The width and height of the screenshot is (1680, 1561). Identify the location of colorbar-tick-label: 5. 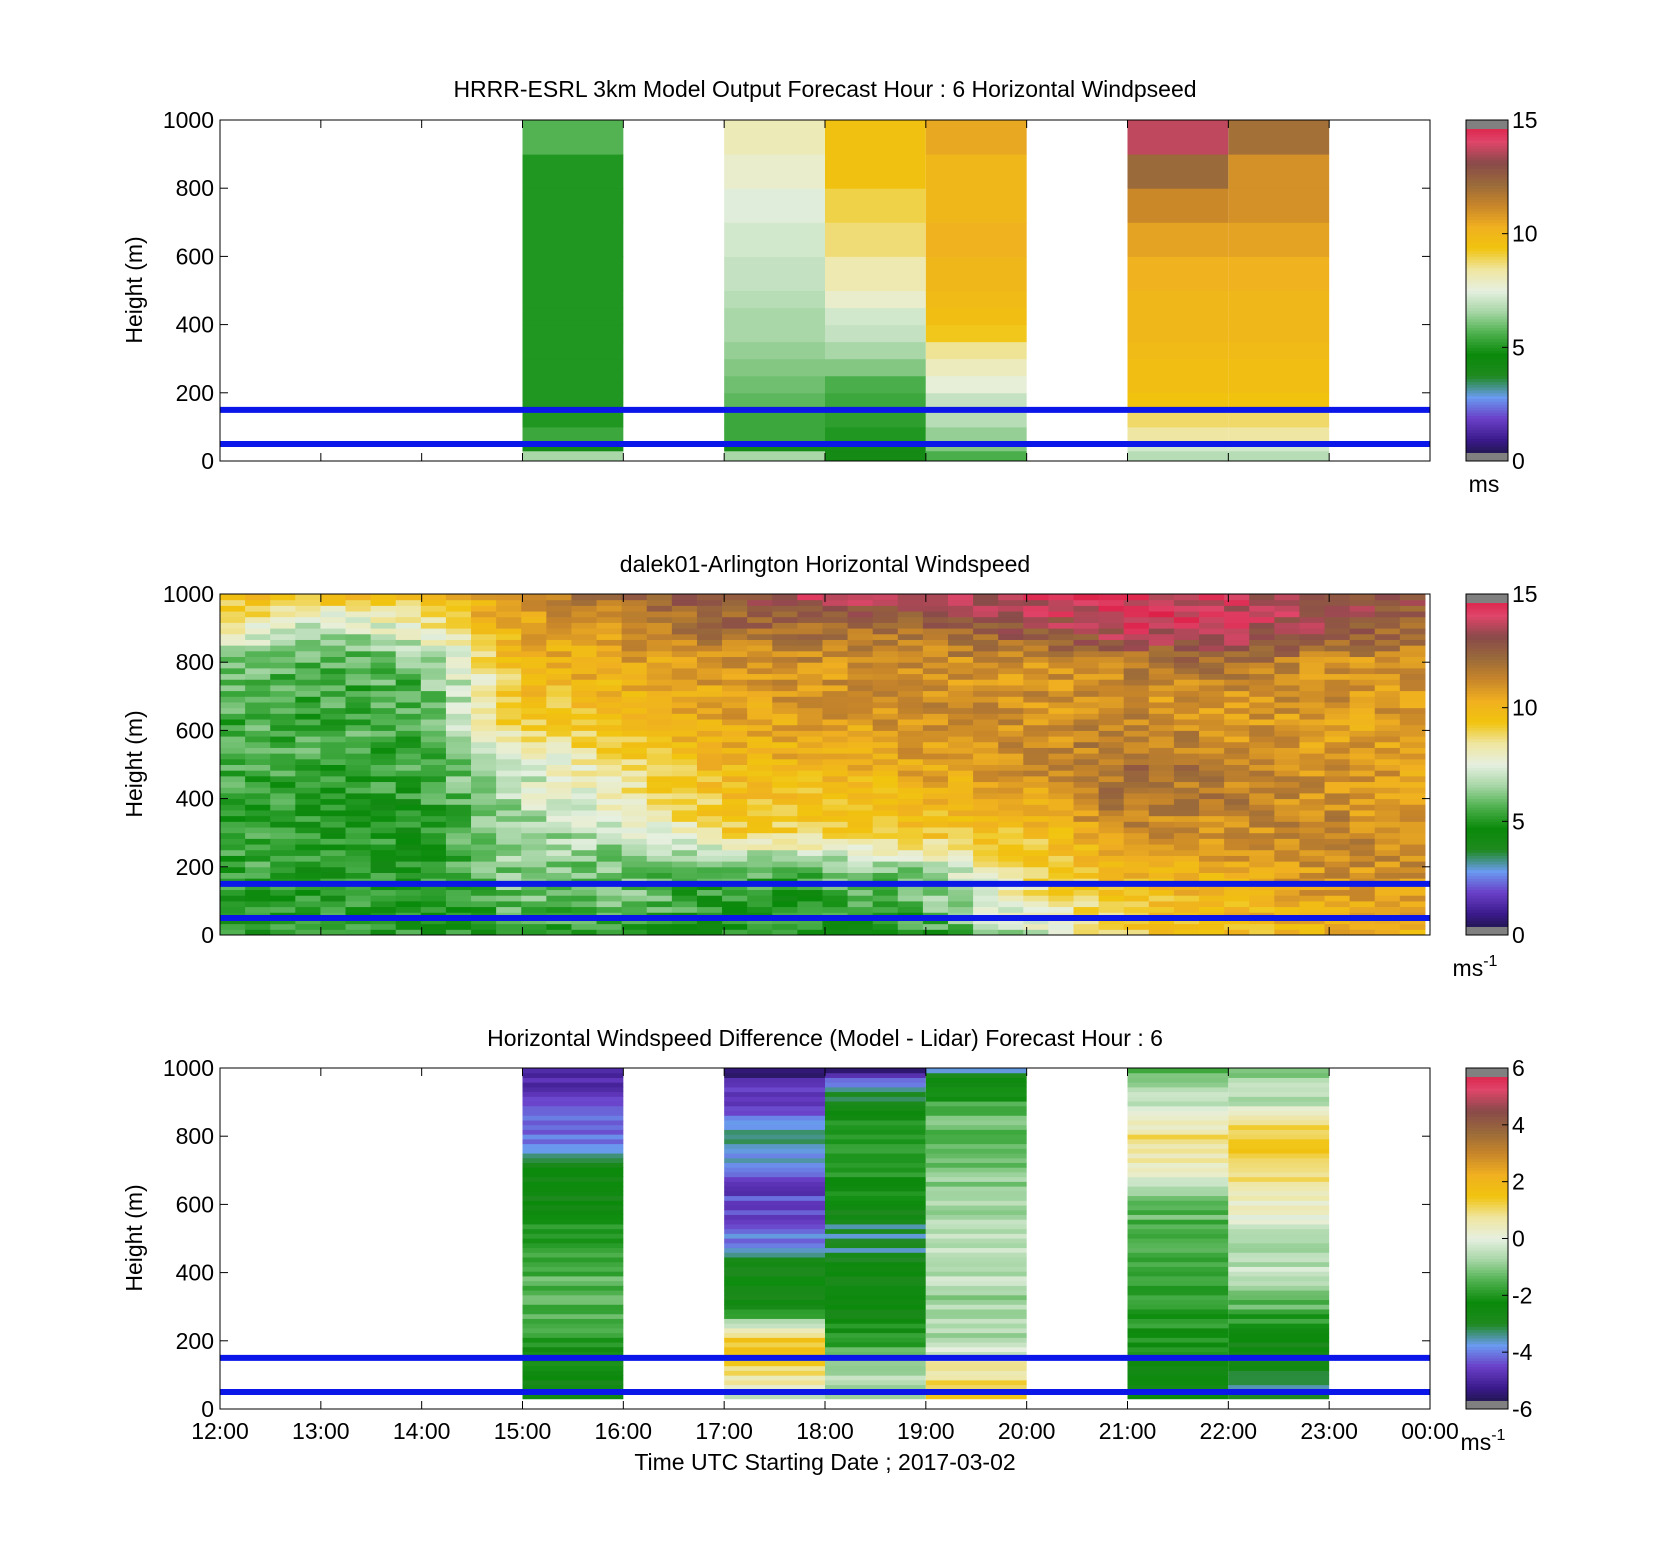
(1518, 347).